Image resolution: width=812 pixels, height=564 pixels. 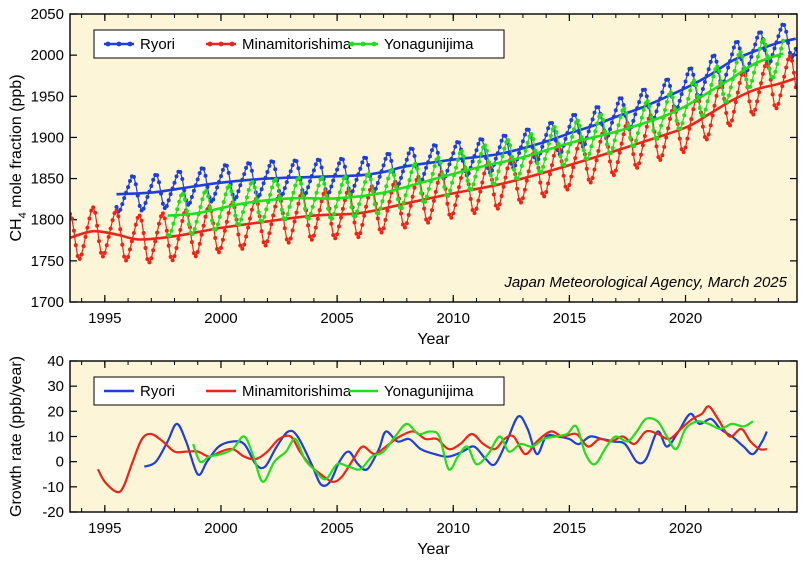 I want to click on y-axis-label-suffix: mole fraction (ppb), so click(x=16, y=143).